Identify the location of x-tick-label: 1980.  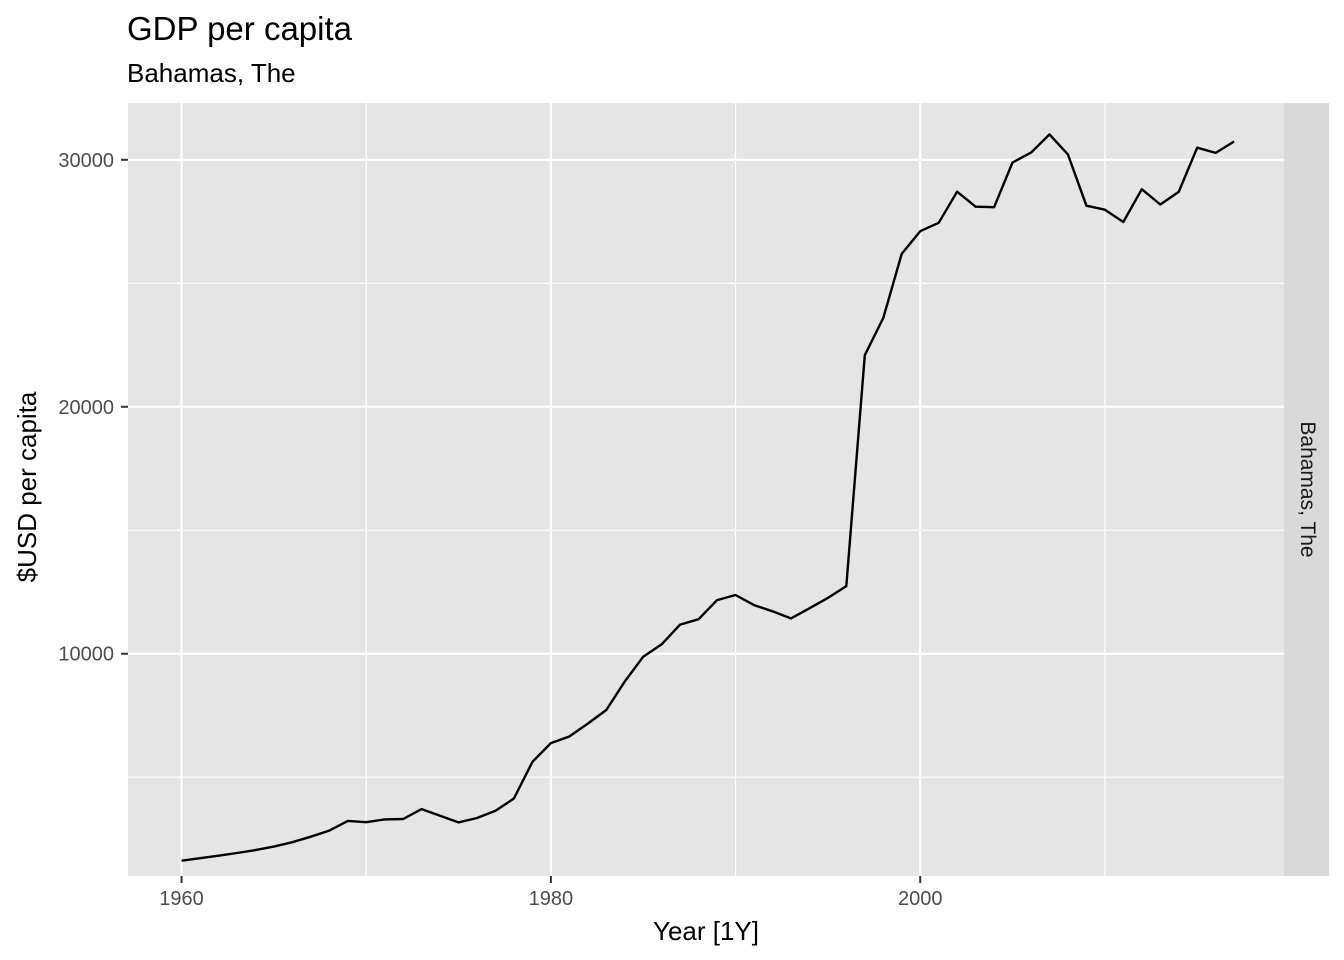
(551, 899).